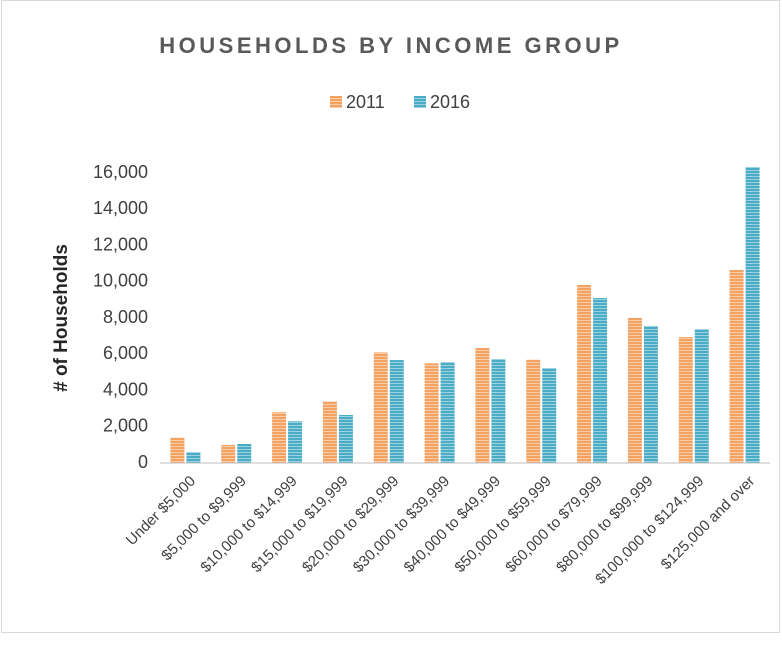 This screenshot has height=647, width=782. I want to click on x-tick-label: $125,000 and over, so click(708, 523).